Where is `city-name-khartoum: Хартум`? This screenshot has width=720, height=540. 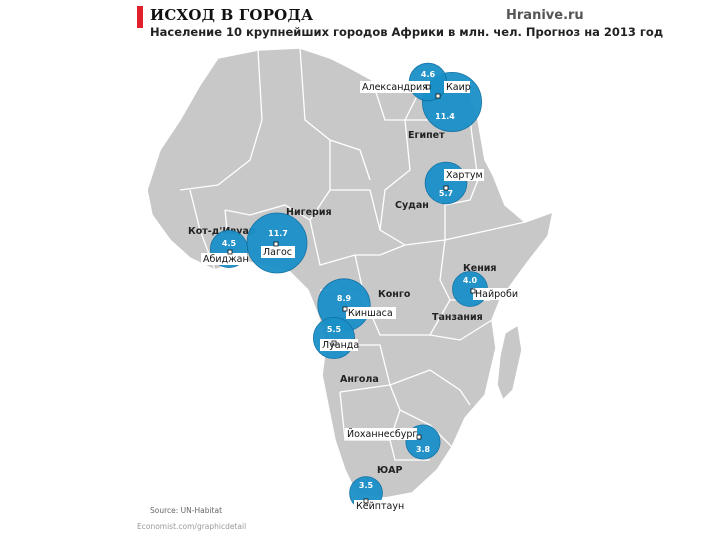
city-name-khartoum: Хартум is located at coordinates (464, 175).